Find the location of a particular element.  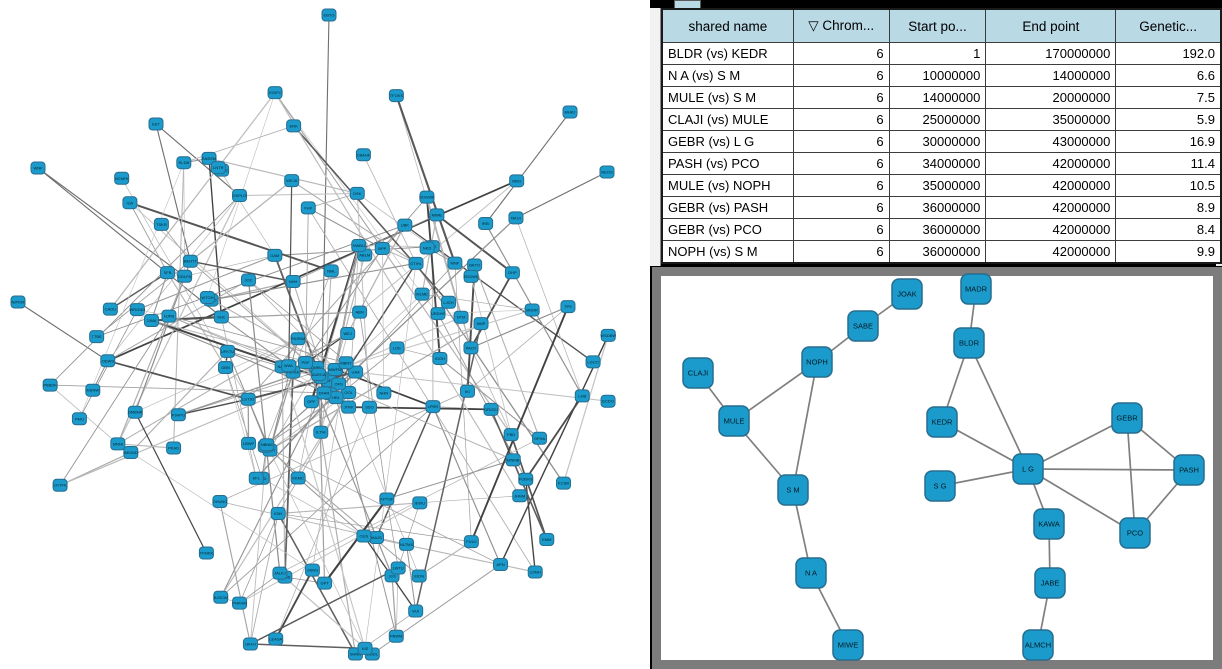

network-node: GEBR is located at coordinates (1127, 418).